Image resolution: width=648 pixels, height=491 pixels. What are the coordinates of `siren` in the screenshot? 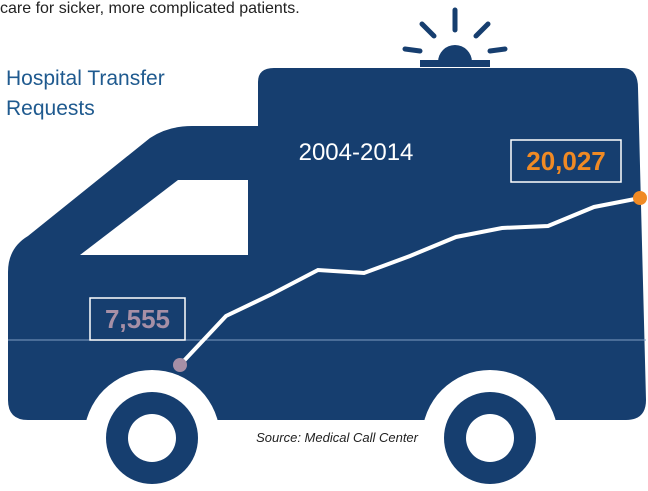 It's located at (455, 37).